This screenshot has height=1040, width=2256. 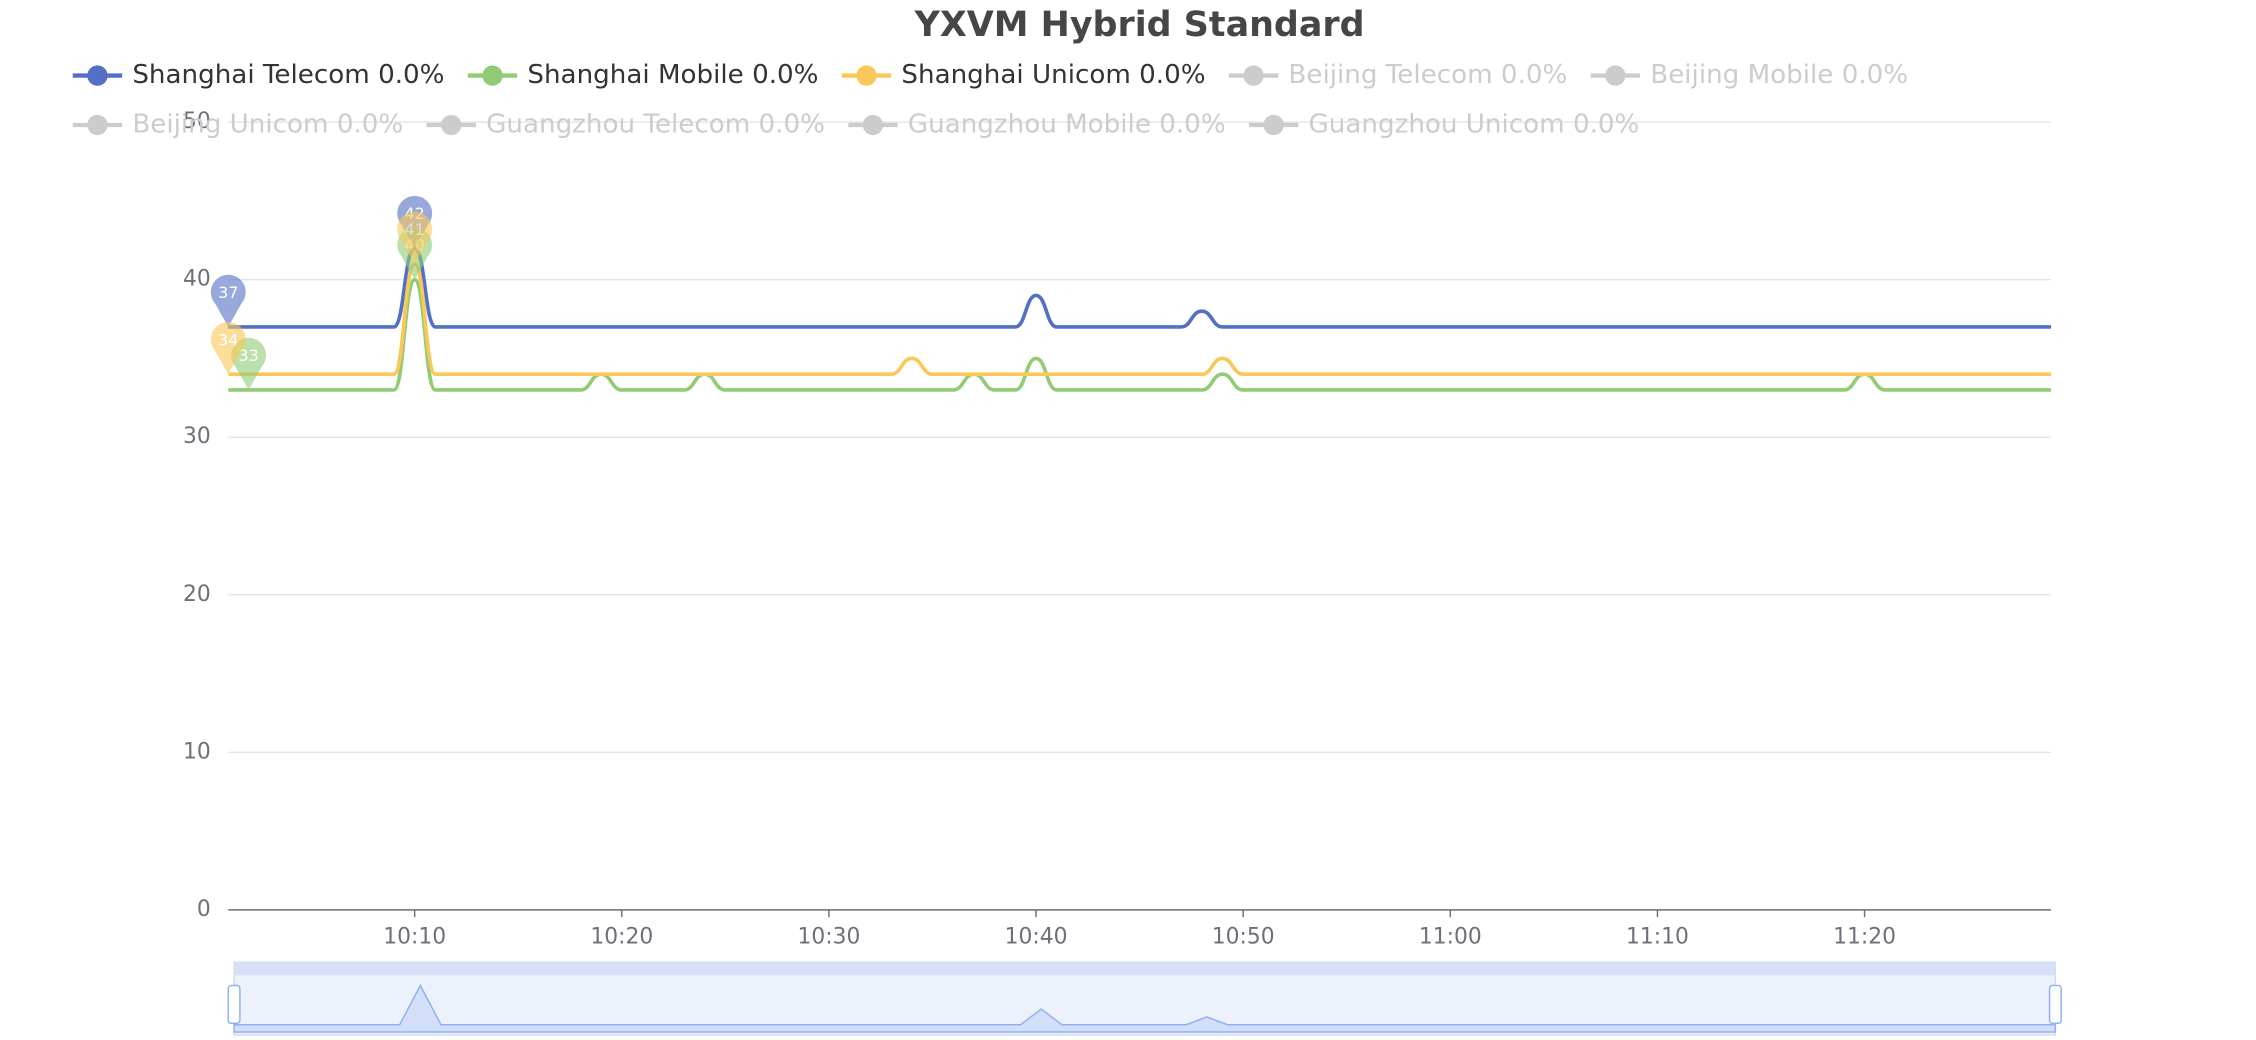 I want to click on y-tick-label: 50, so click(x=197, y=121).